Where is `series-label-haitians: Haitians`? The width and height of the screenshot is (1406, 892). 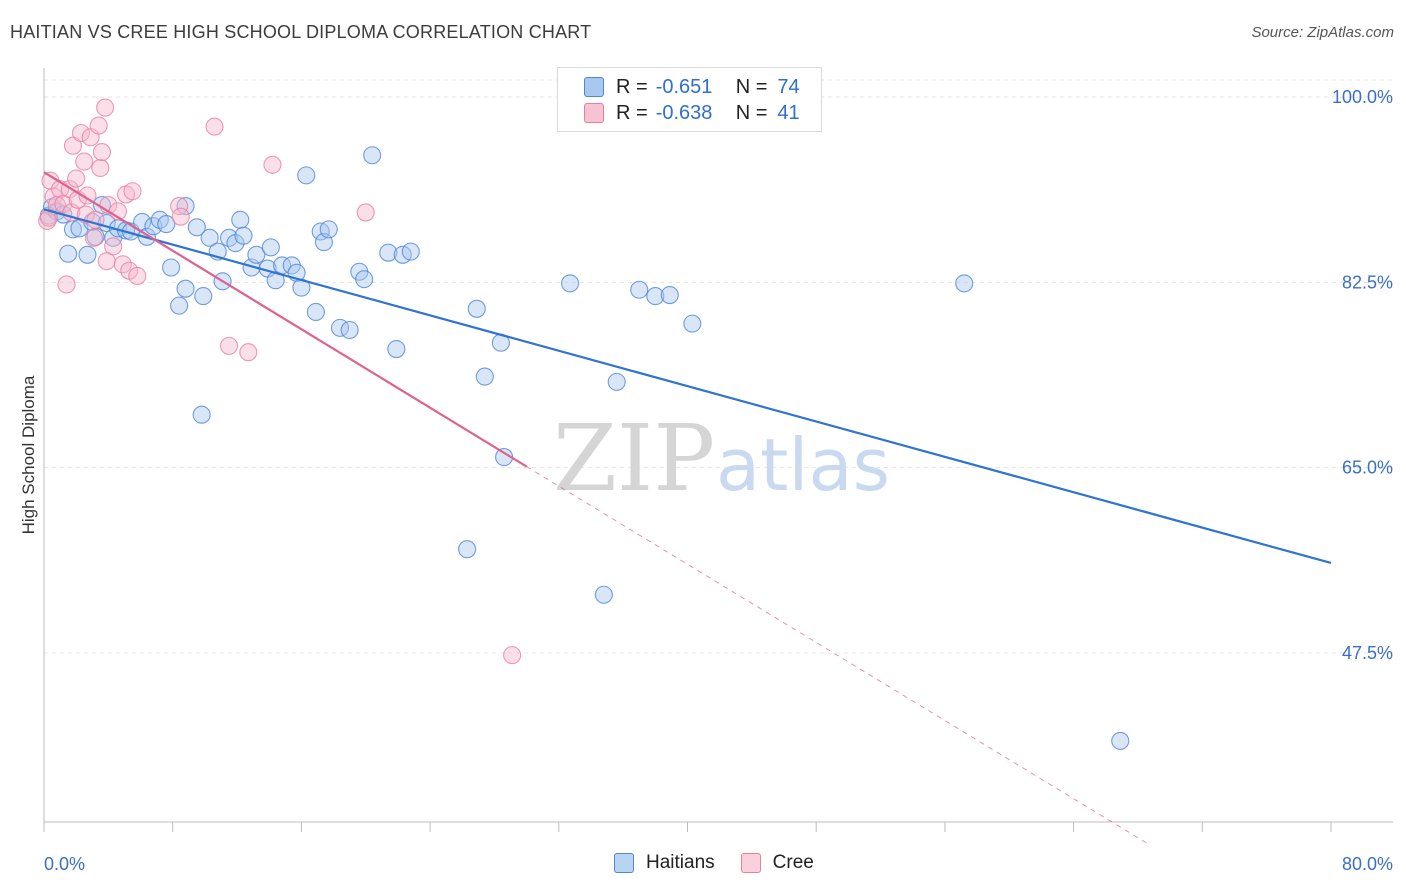 series-label-haitians: Haitians is located at coordinates (680, 862).